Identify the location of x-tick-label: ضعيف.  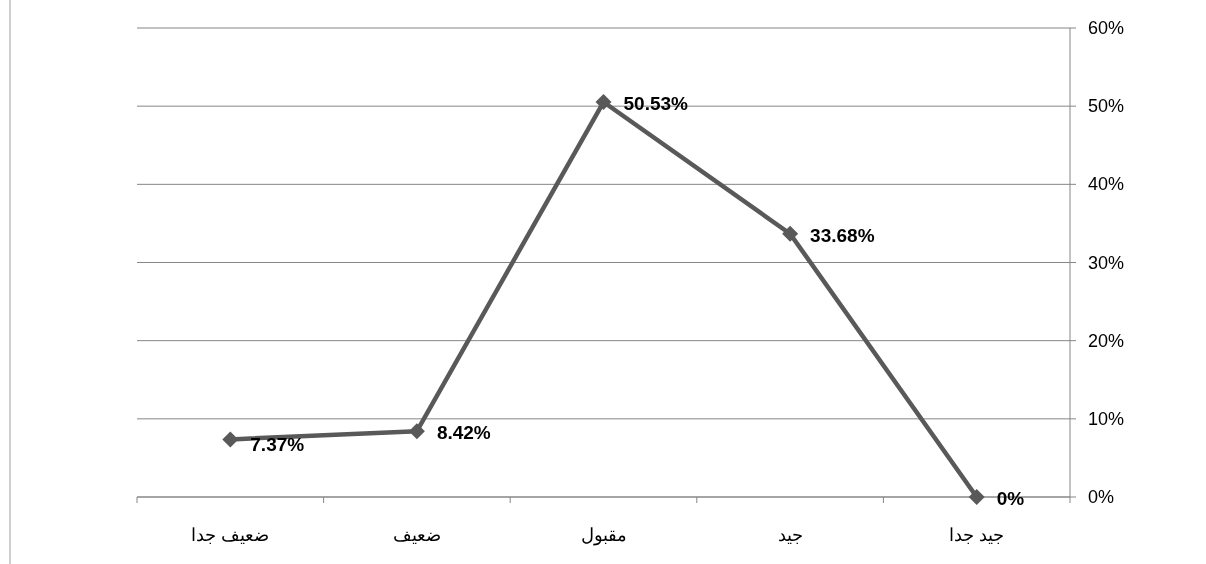
(416, 535).